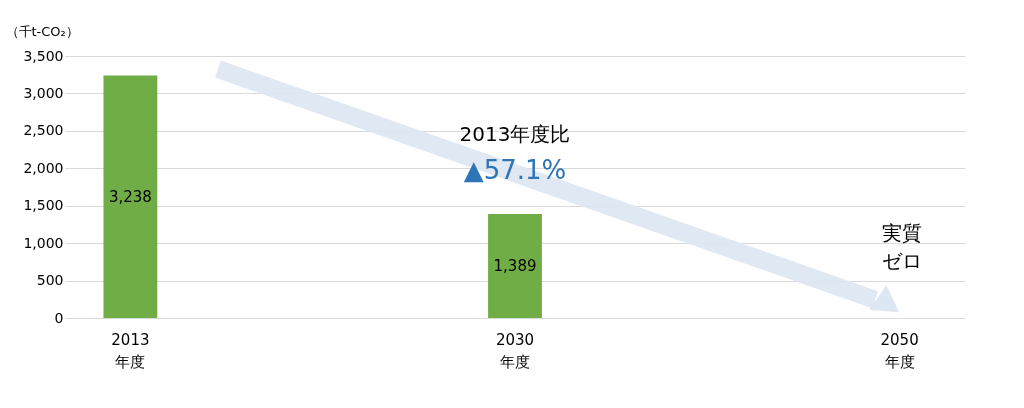  I want to click on x-tick-label: 2030 年度, so click(515, 350).